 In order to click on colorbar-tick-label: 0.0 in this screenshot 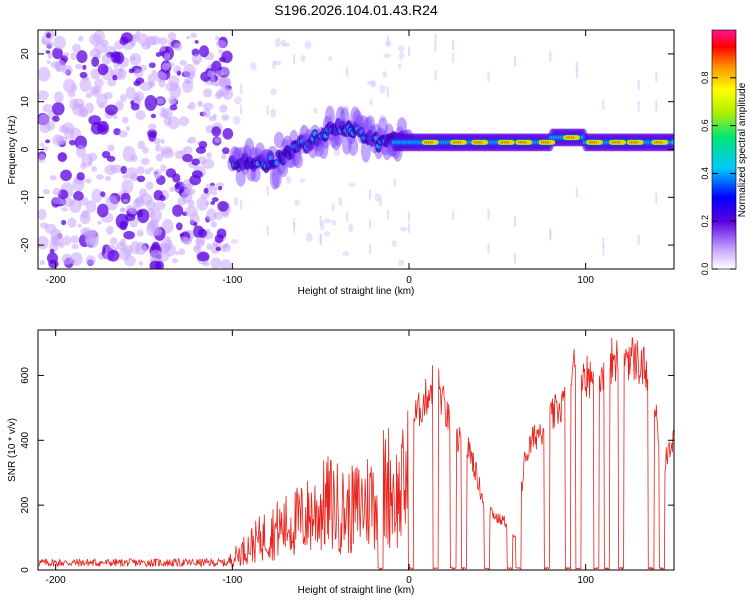, I will do `click(705, 269)`.